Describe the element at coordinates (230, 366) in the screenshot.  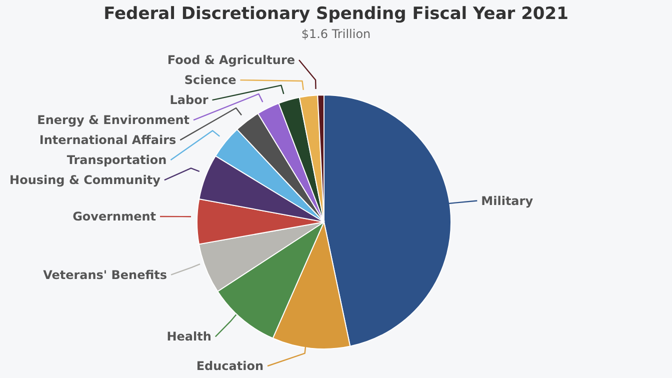
I see `slice-label: Education` at that location.